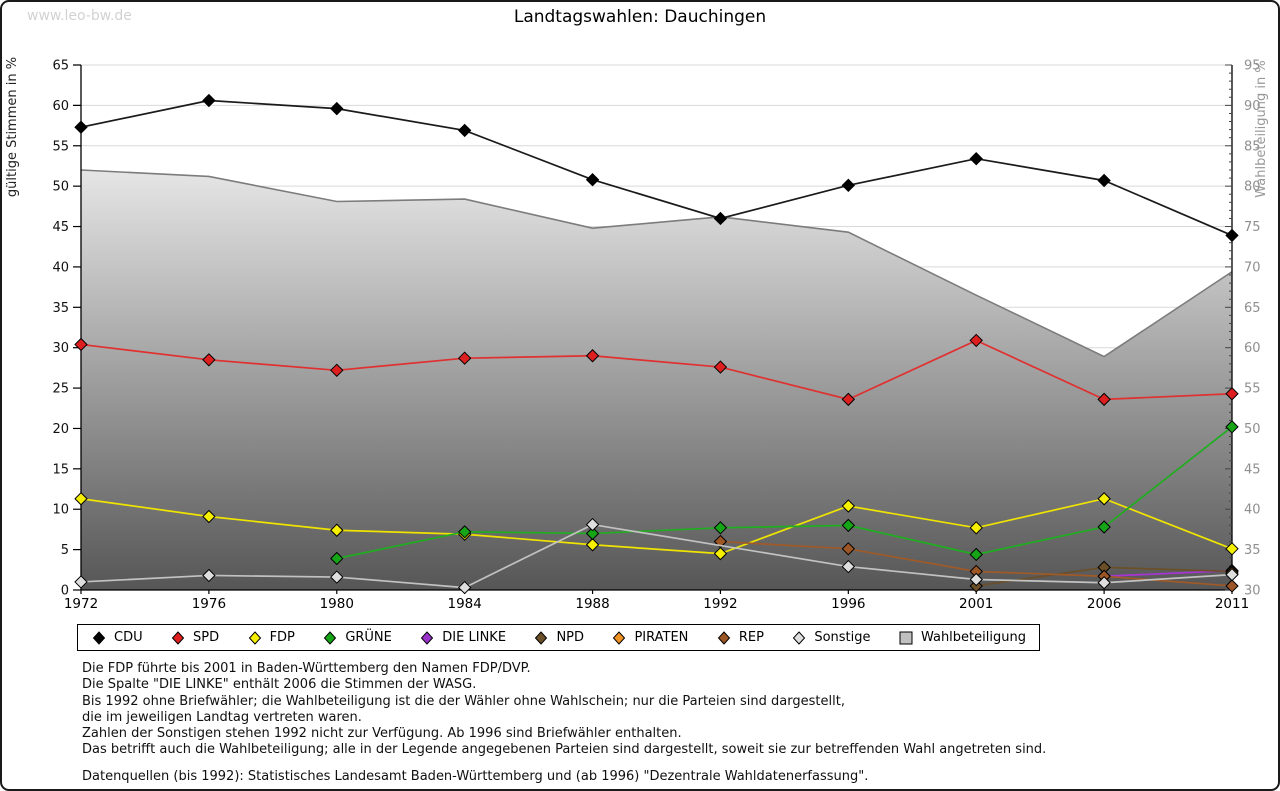  I want to click on legend-label: REP, so click(751, 637).